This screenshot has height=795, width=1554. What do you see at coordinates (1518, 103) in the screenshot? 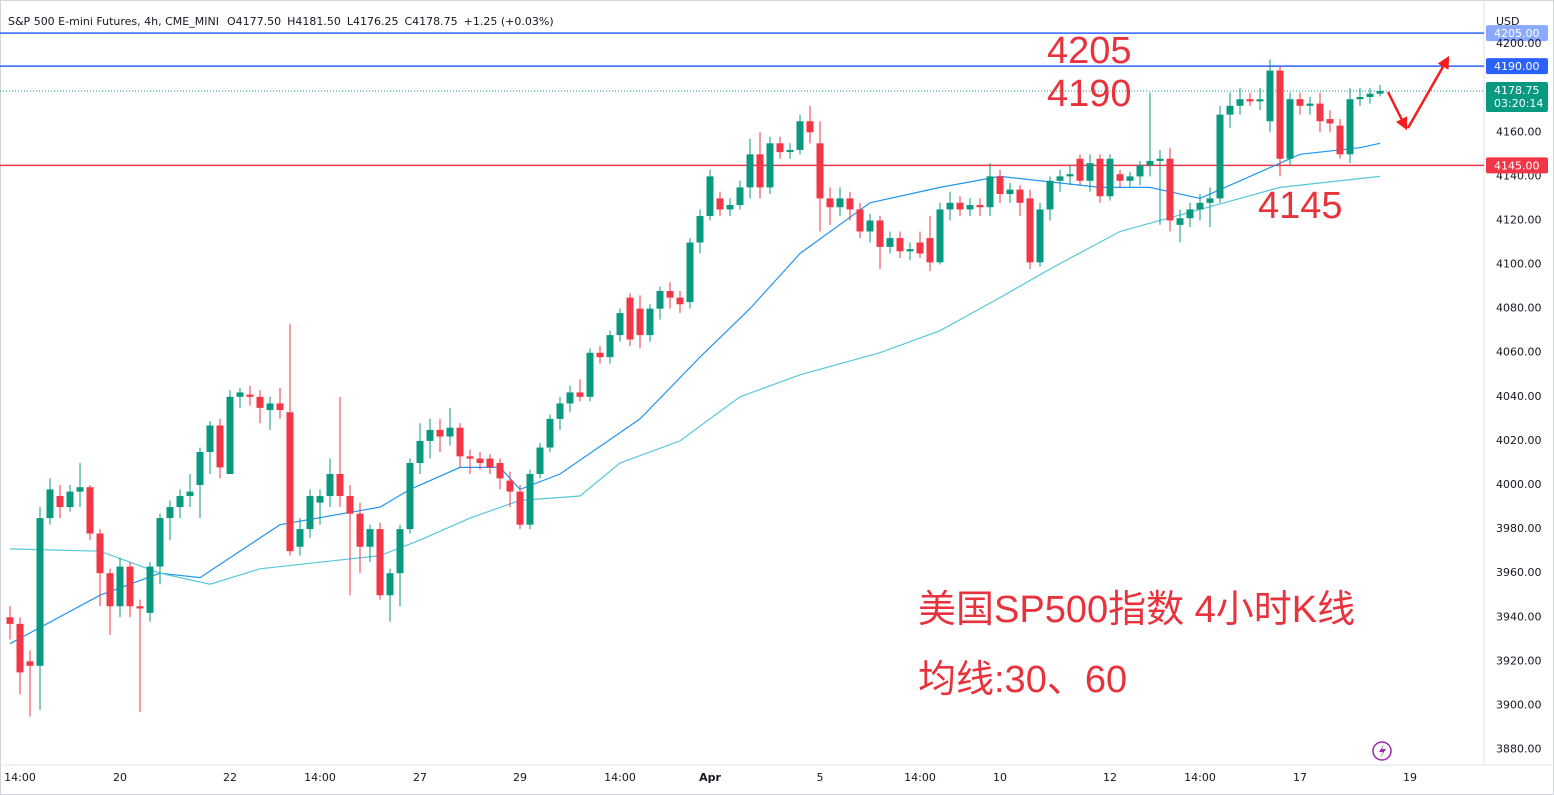
I see `countdown-label: 03:20:14` at bounding box center [1518, 103].